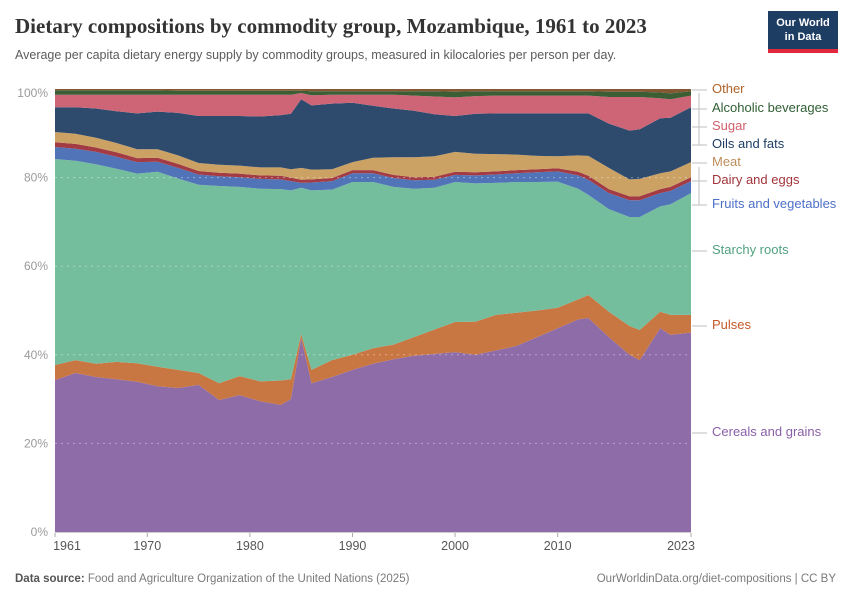 This screenshot has width=850, height=600. Describe the element at coordinates (373, 171) in the screenshot. I see `area-dairy-and-eggs` at that location.